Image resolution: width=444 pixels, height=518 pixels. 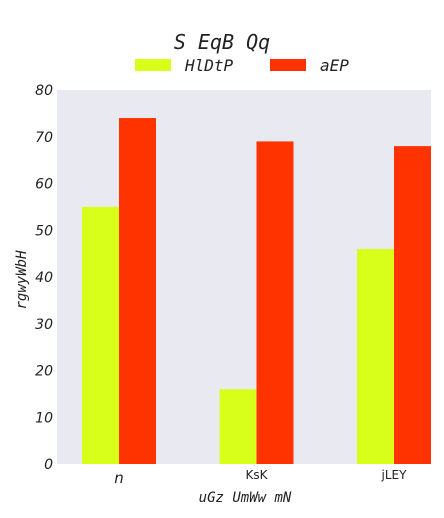 What do you see at coordinates (275, 303) in the screenshot?
I see `bar-series-2-KsK` at bounding box center [275, 303].